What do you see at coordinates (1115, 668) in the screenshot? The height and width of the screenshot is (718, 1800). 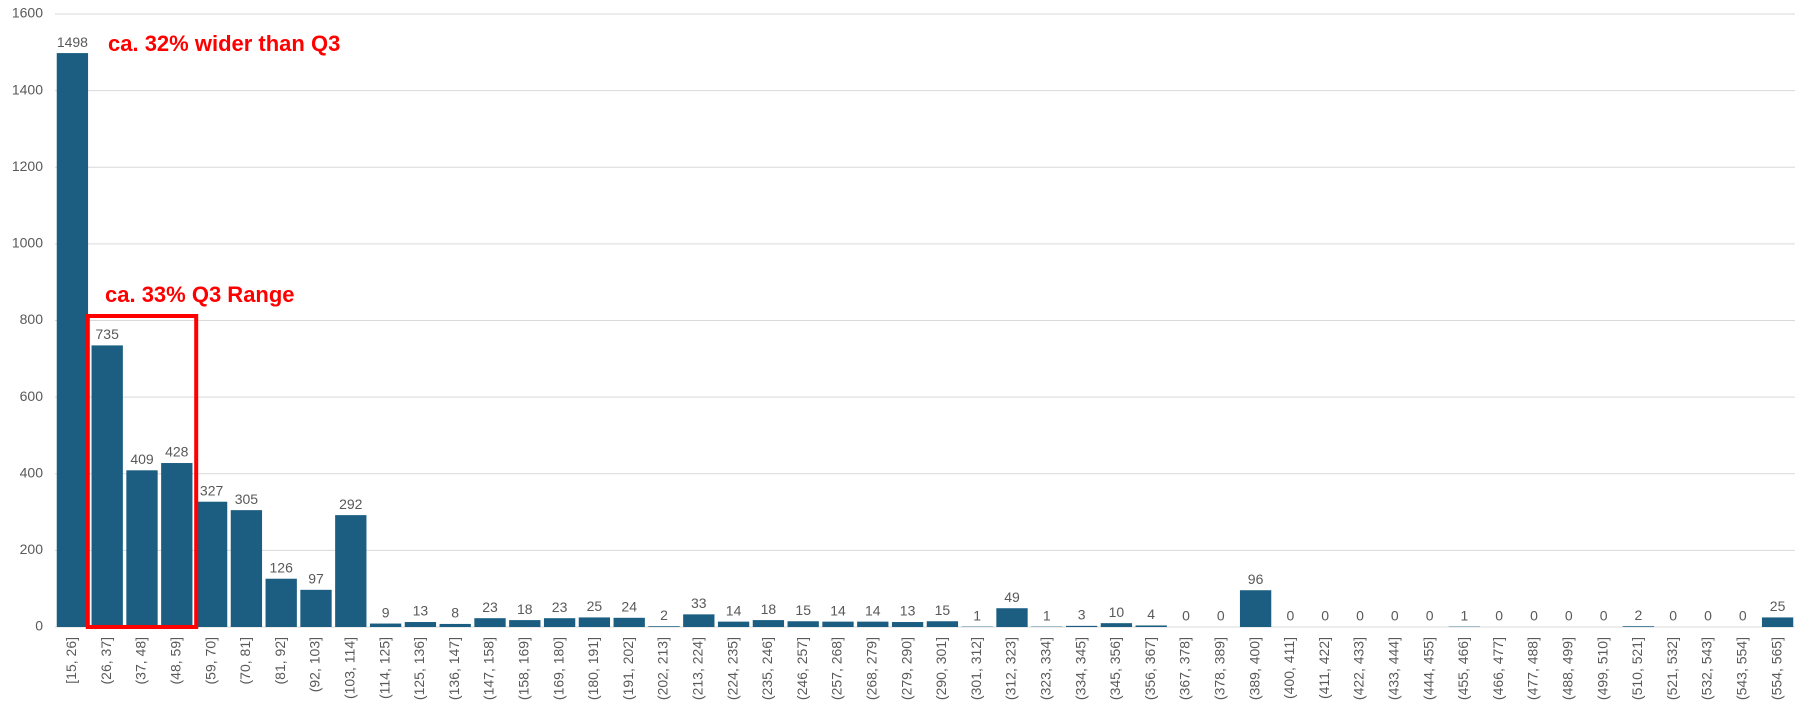 I see `x-tick-label: (345, 356]` at bounding box center [1115, 668].